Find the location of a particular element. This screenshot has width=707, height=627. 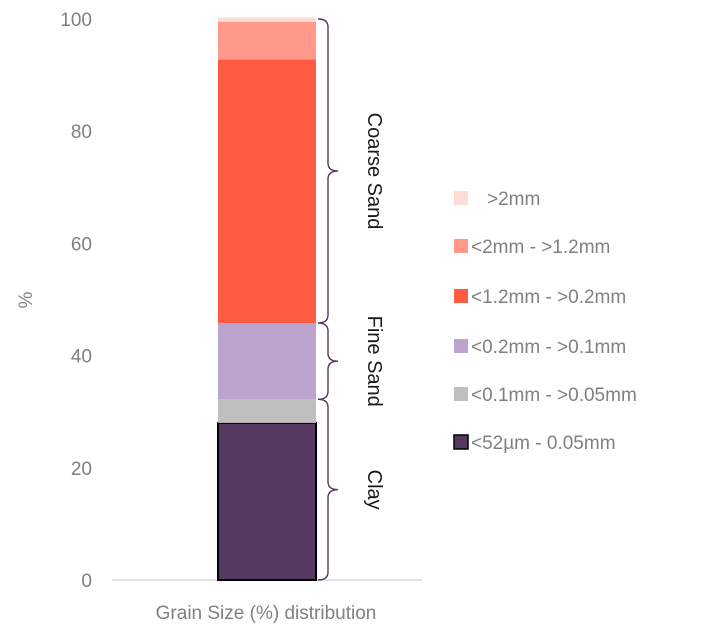

legend-label: <52µm - 0.05mm is located at coordinates (543, 443).